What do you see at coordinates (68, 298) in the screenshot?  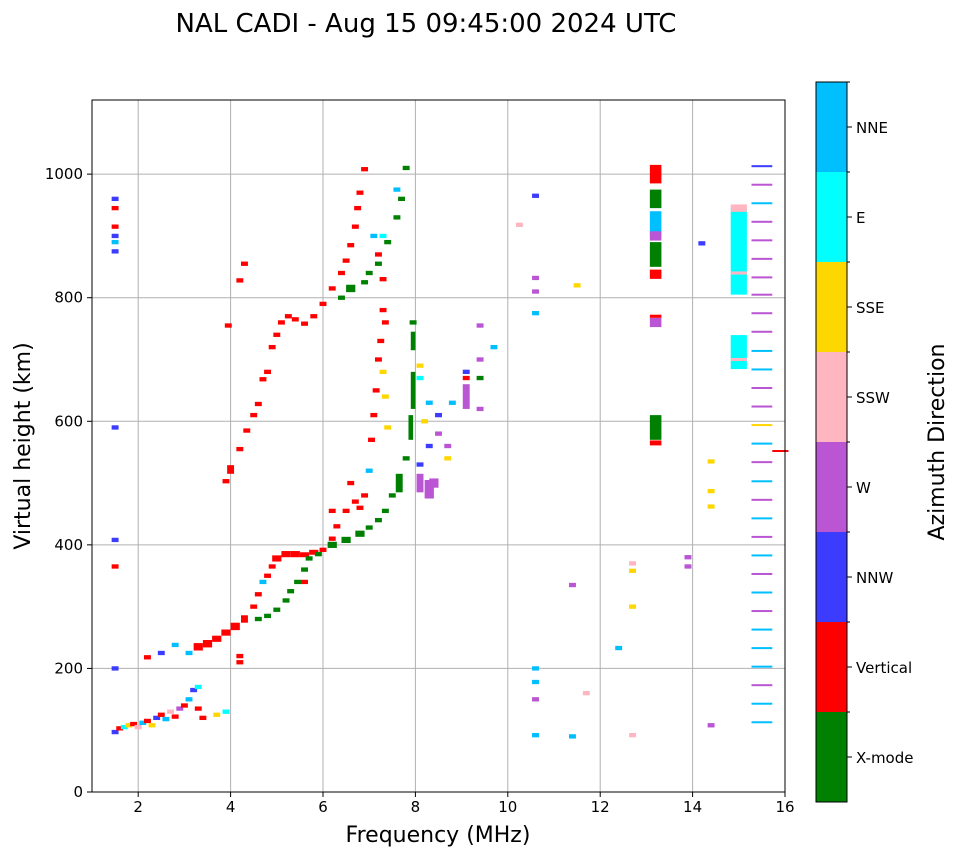 I see `y-tick-label: 800` at bounding box center [68, 298].